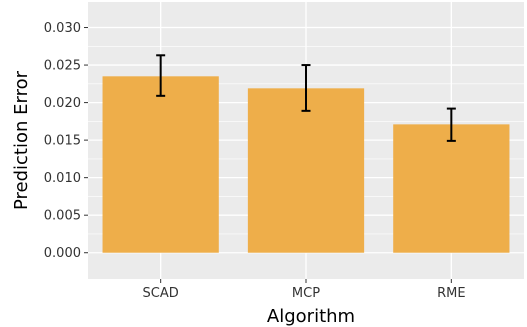  I want to click on y-tick-label: 0.000, so click(62, 253).